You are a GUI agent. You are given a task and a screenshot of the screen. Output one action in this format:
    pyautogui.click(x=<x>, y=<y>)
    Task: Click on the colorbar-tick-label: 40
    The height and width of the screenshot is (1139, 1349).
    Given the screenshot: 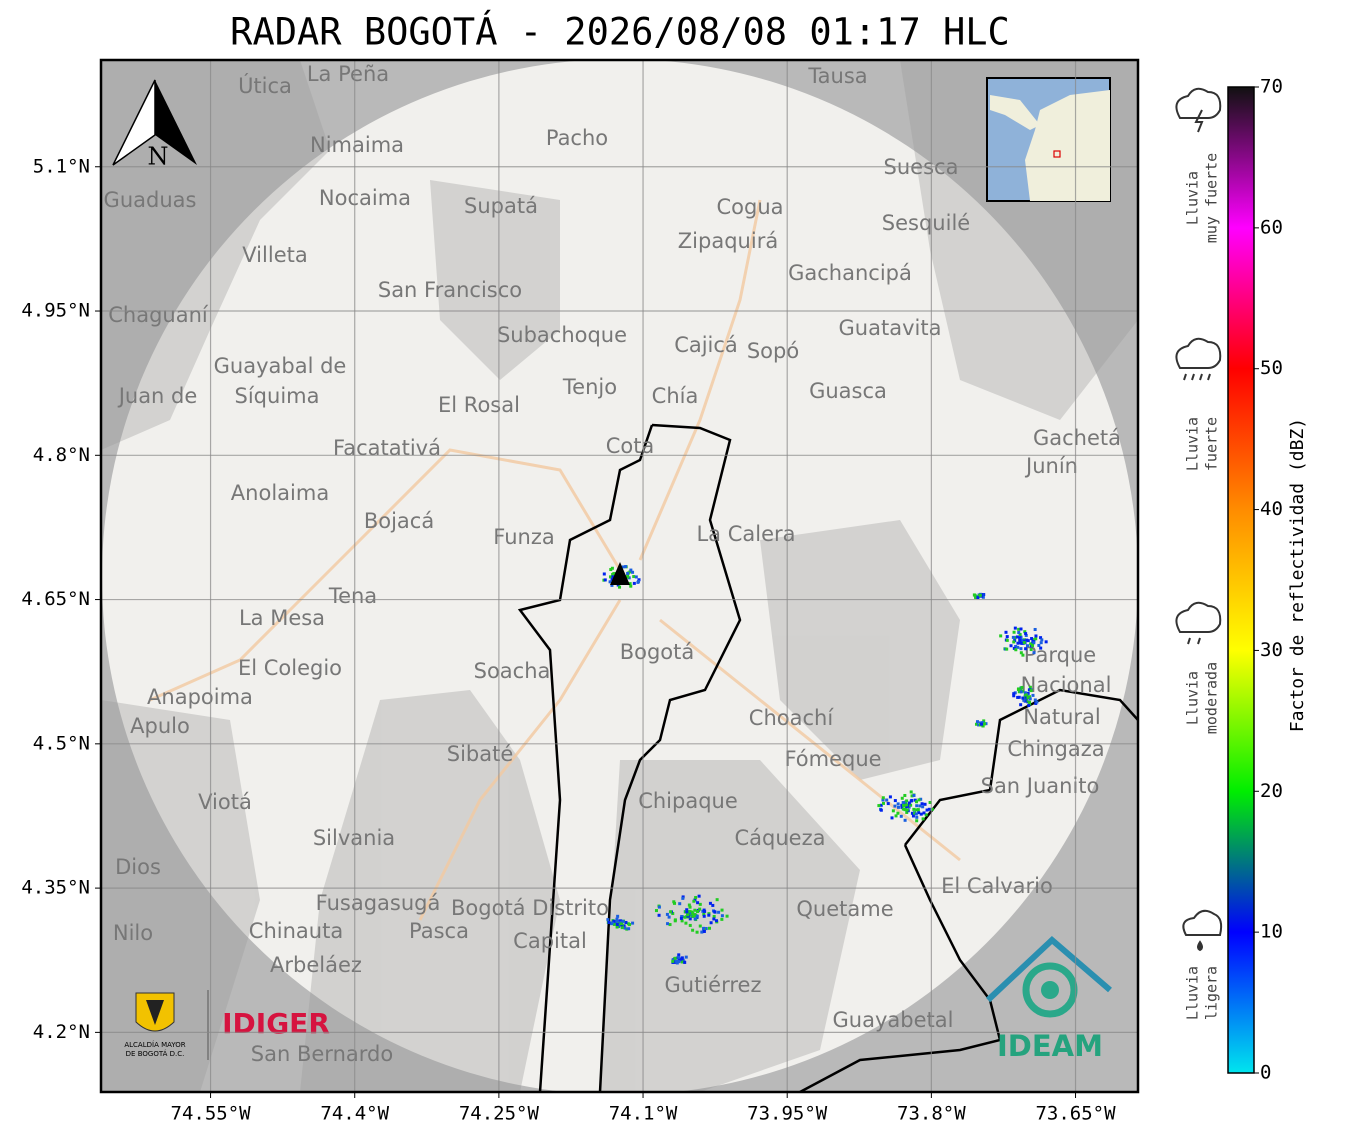 What is the action you would take?
    pyautogui.click(x=1271, y=509)
    